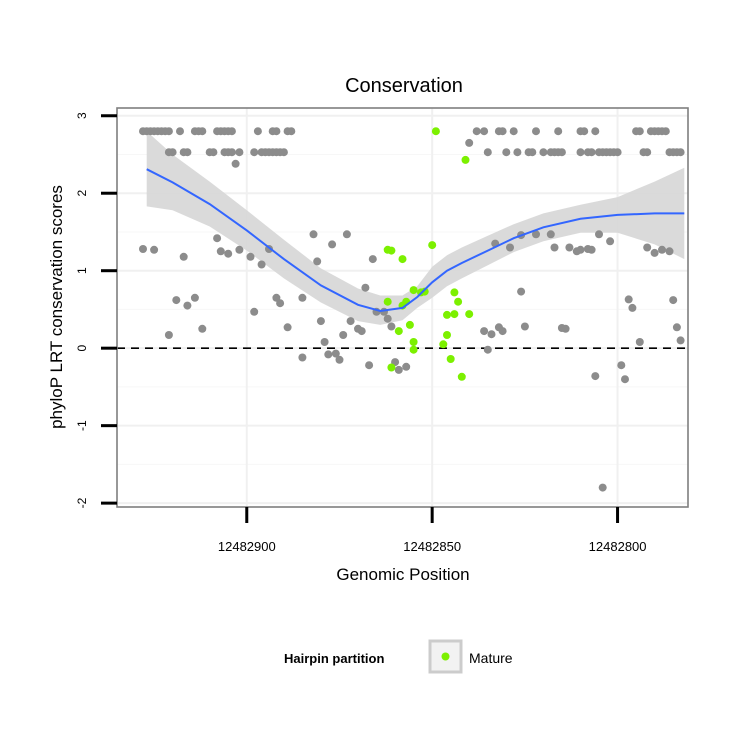 Image resolution: width=750 pixels, height=750 pixels. I want to click on x-tick-label: 12482900, so click(247, 546).